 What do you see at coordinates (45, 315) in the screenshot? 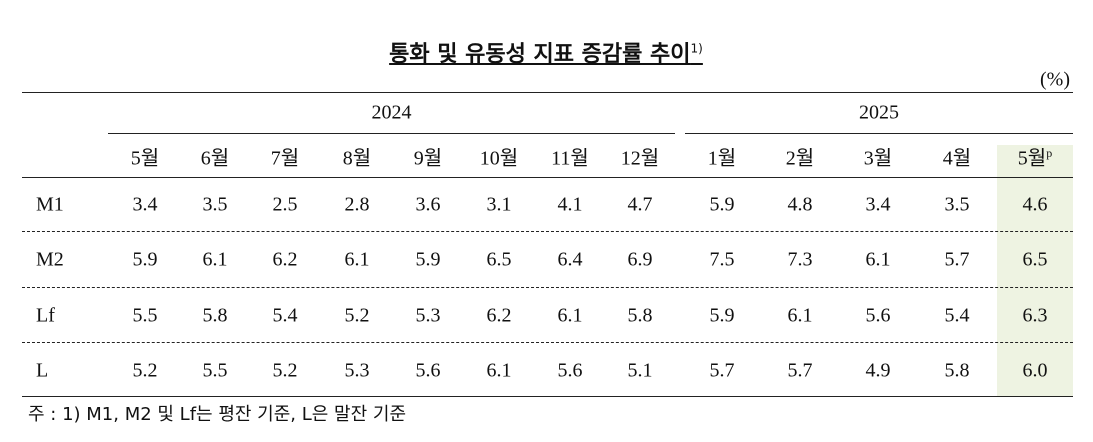
I see `row-label: Lf` at bounding box center [45, 315].